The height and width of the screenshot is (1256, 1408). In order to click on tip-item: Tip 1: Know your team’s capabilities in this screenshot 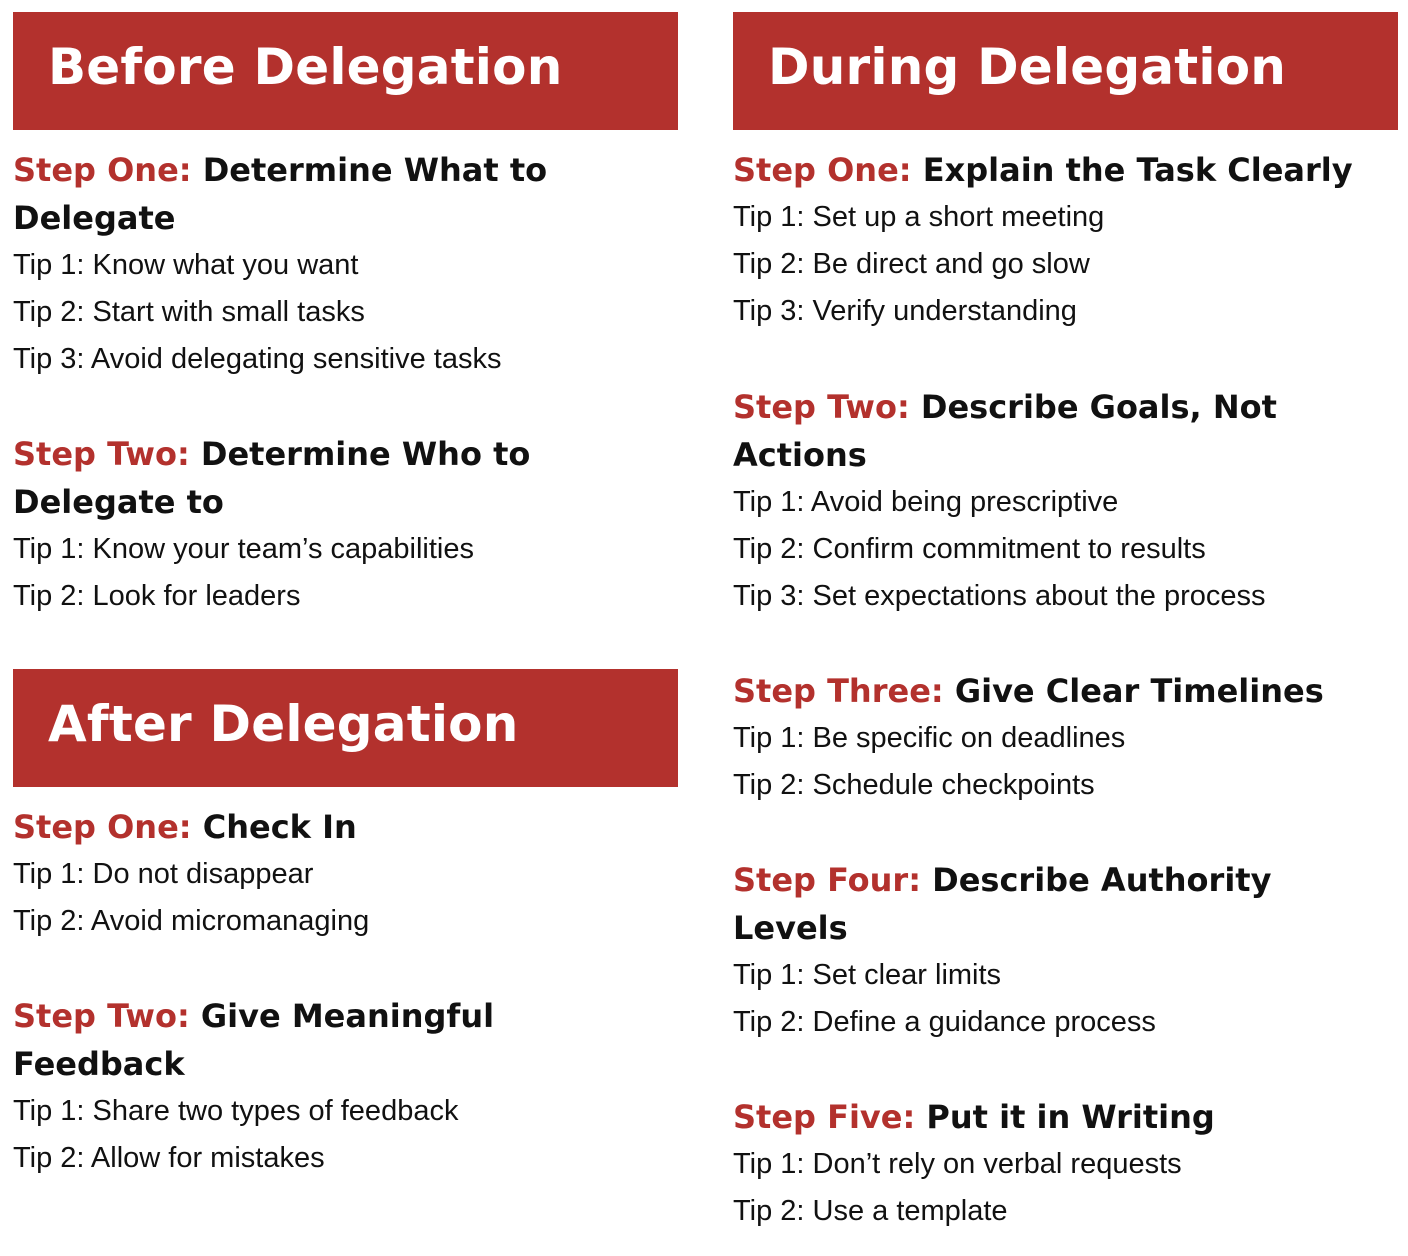, I will do `click(243, 549)`.